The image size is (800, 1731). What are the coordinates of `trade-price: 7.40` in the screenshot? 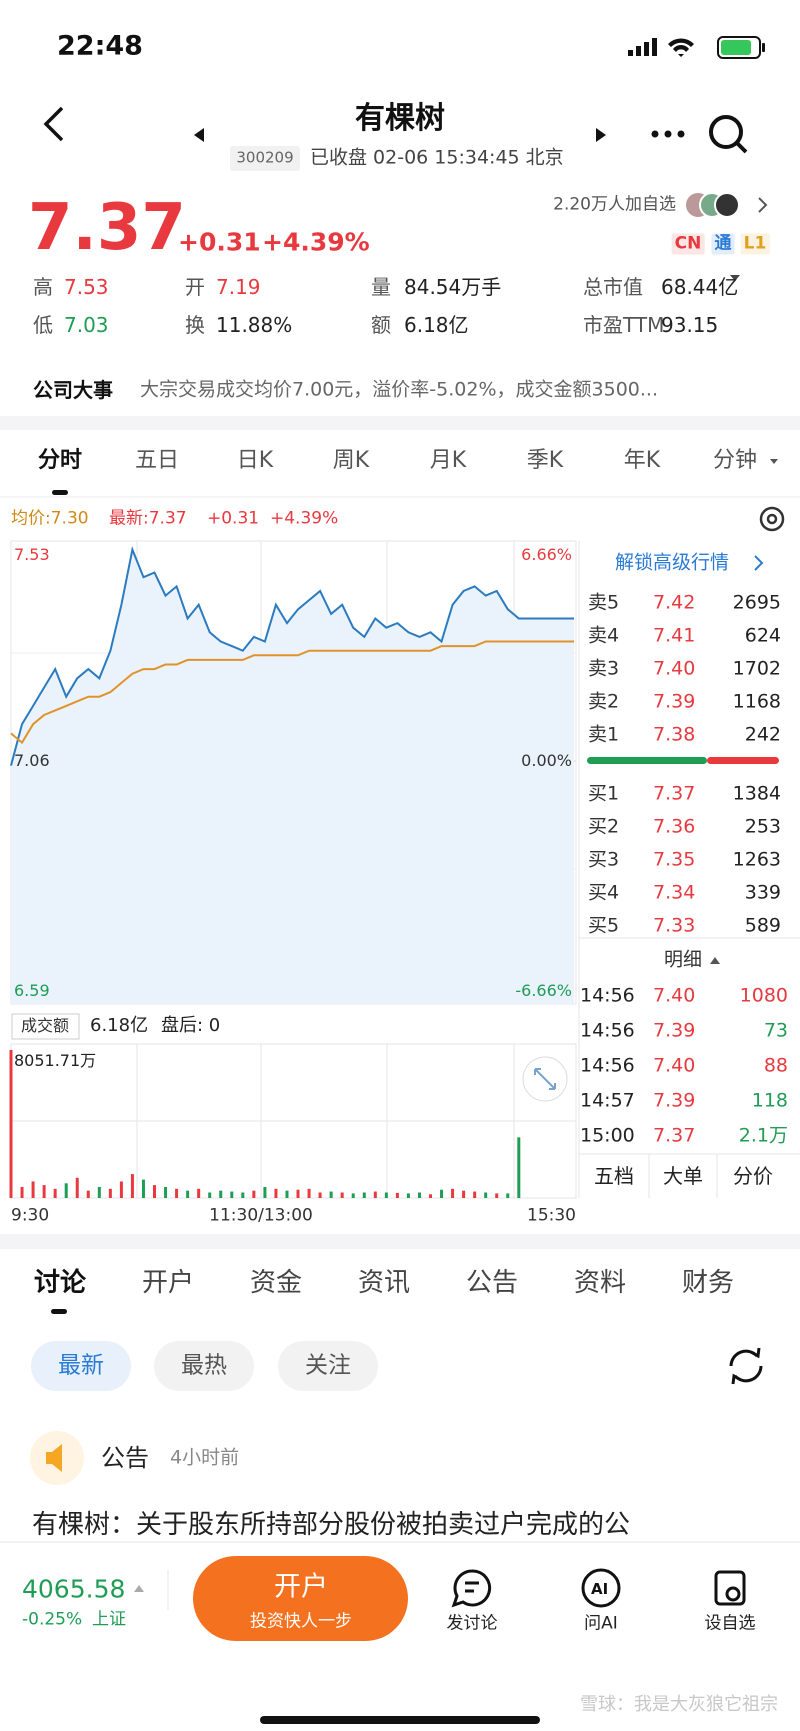 It's located at (674, 995).